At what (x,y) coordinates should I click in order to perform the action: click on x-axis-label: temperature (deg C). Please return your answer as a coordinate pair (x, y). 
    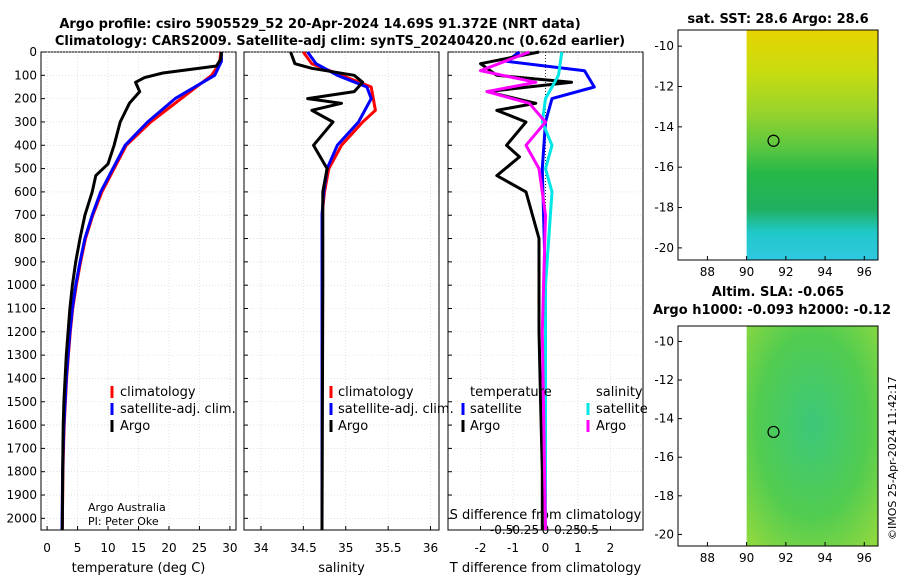
    Looking at the image, I should click on (139, 568).